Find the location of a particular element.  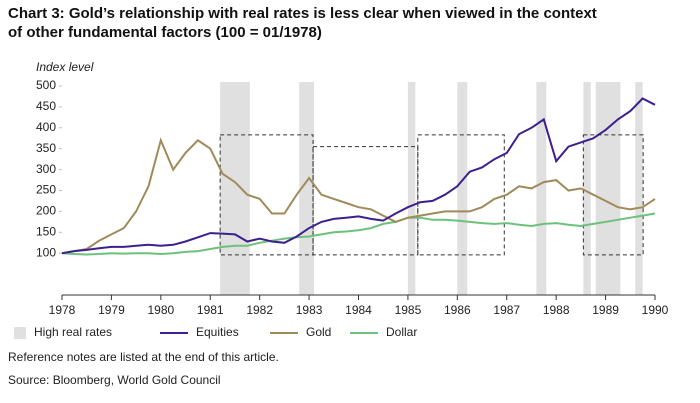

x-tick-label: 1983 is located at coordinates (309, 310).